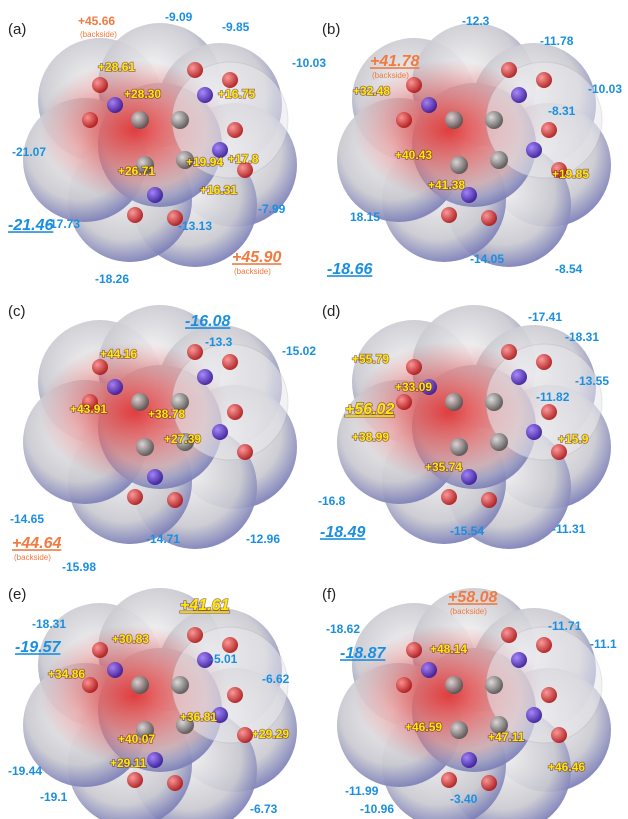  I want to click on esp-value: +19.85, so click(570, 174).